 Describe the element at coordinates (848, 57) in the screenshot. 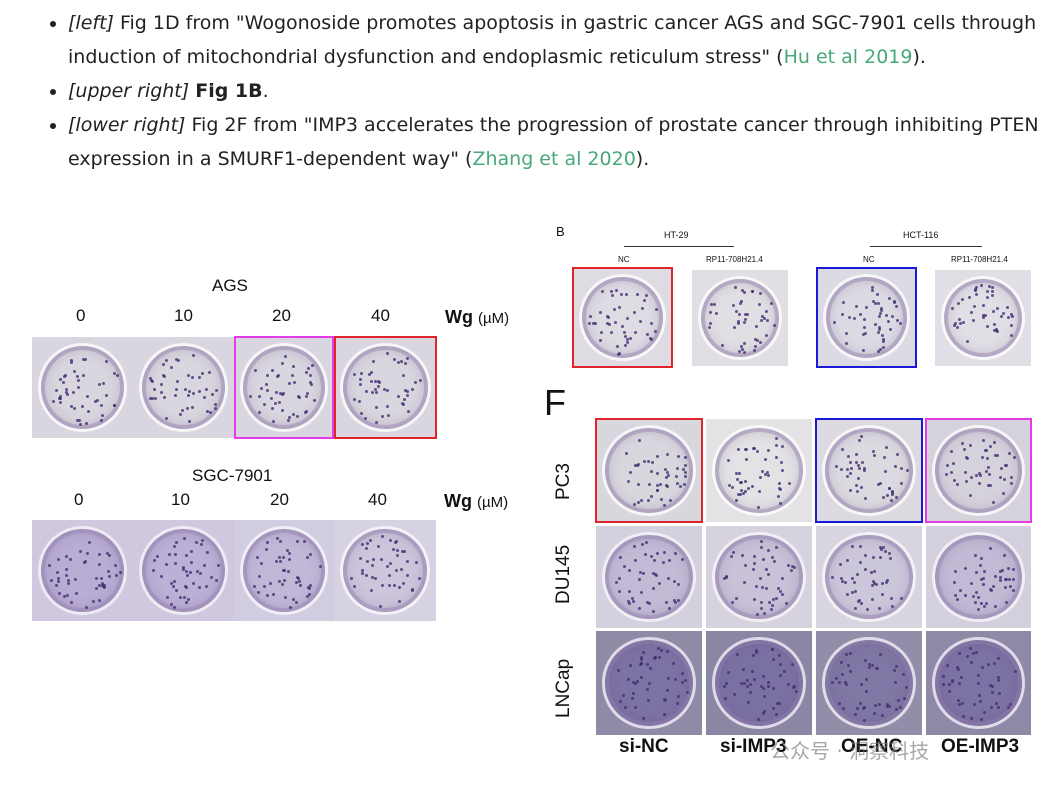

I see `citation-link: Hu et al 2019` at that location.